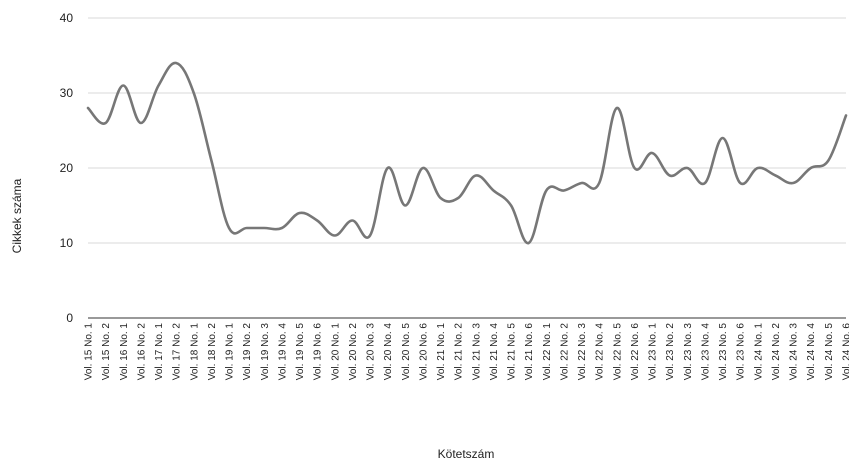 This screenshot has height=465, width=849. What do you see at coordinates (476, 352) in the screenshot?
I see `x-tick-label: Vol. 21 No. 3` at bounding box center [476, 352].